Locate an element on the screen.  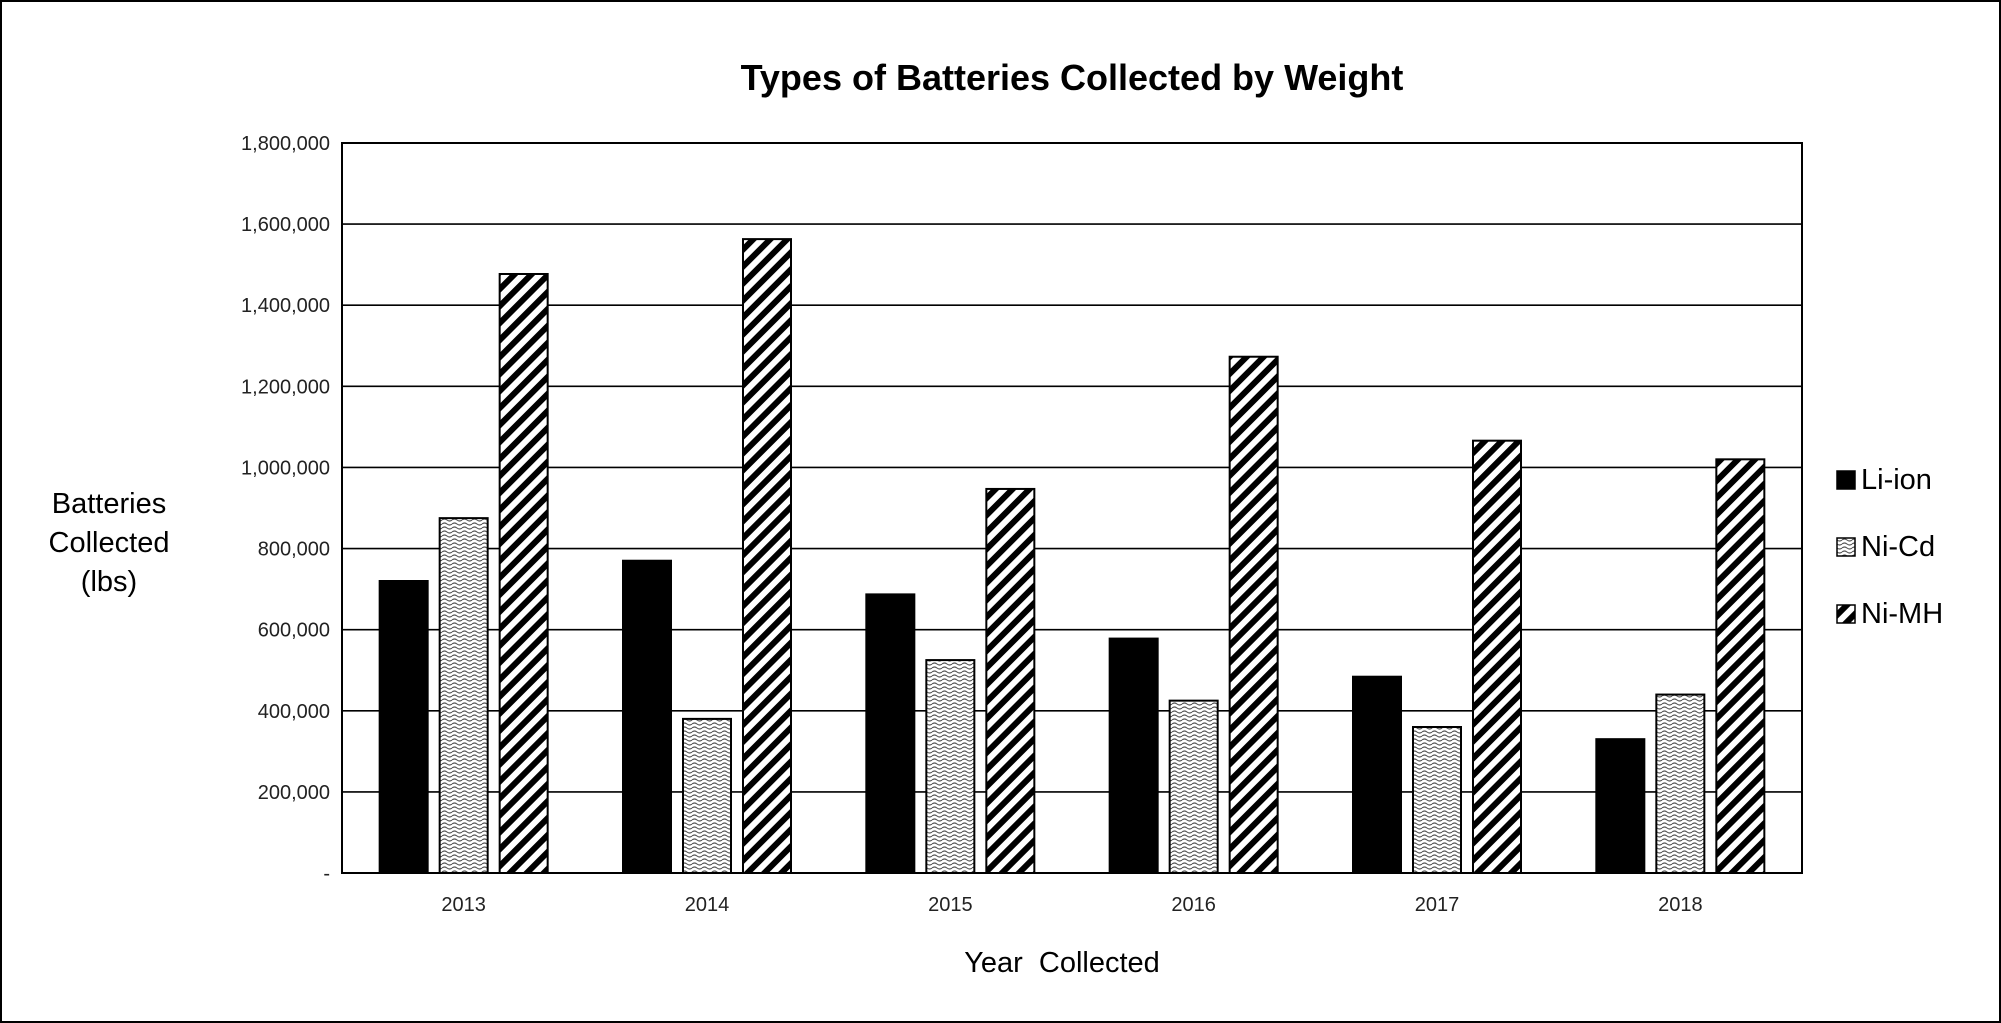
x-tick-label: 2018 is located at coordinates (1680, 905).